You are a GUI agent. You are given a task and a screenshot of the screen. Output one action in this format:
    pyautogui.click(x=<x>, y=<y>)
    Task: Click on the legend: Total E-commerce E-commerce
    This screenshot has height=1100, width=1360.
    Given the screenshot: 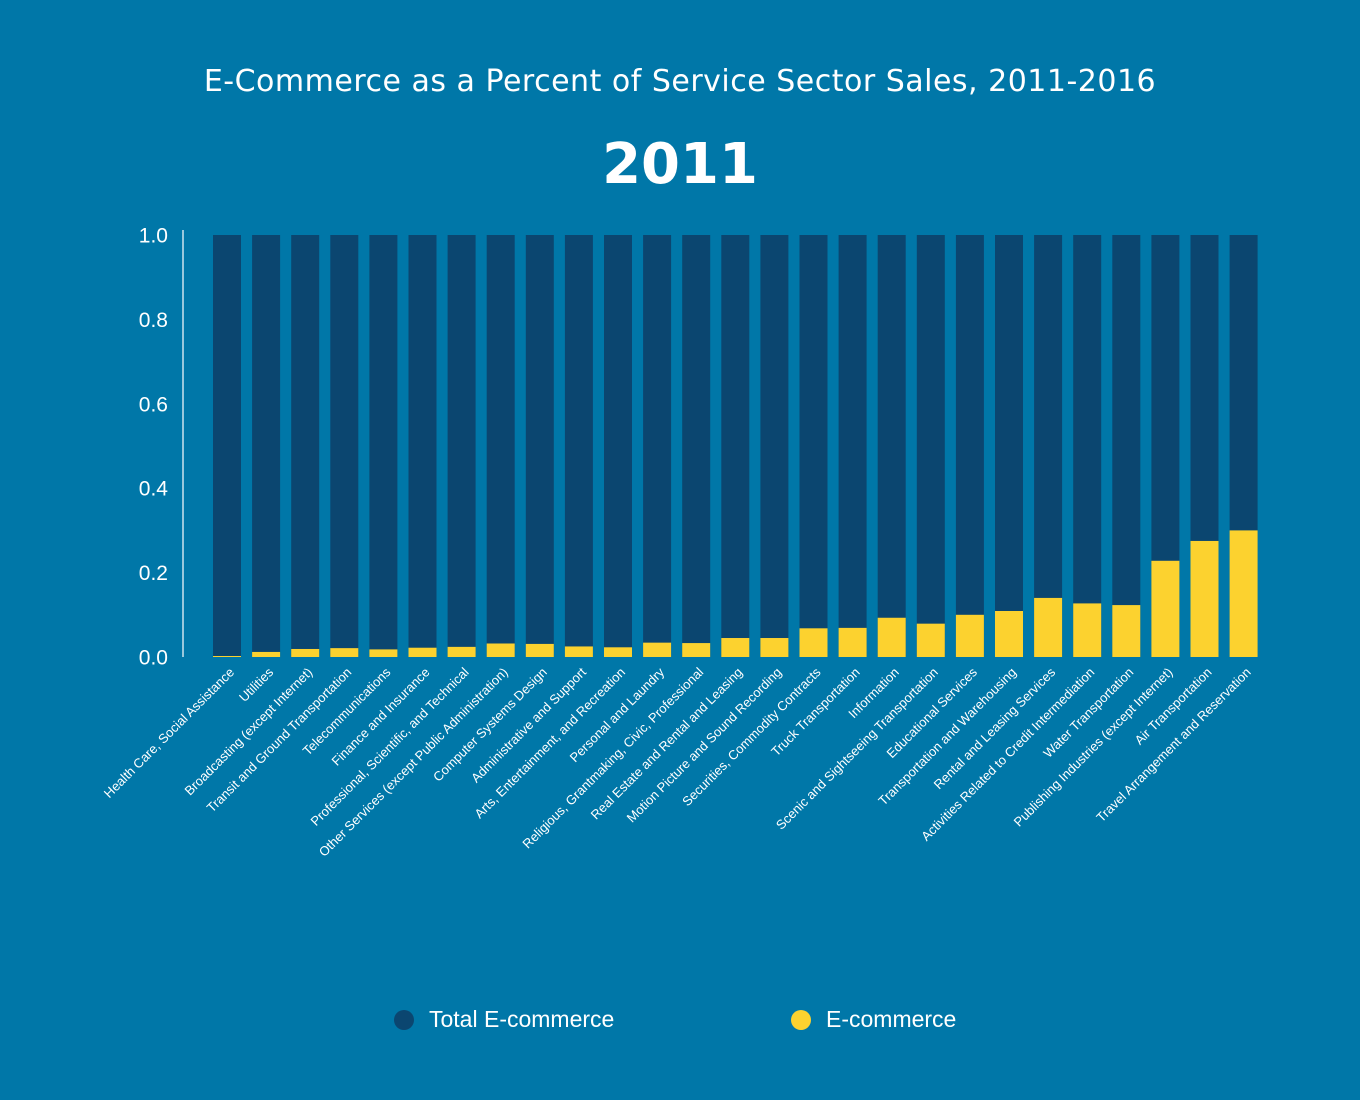 What is the action you would take?
    pyautogui.click(x=680, y=1022)
    